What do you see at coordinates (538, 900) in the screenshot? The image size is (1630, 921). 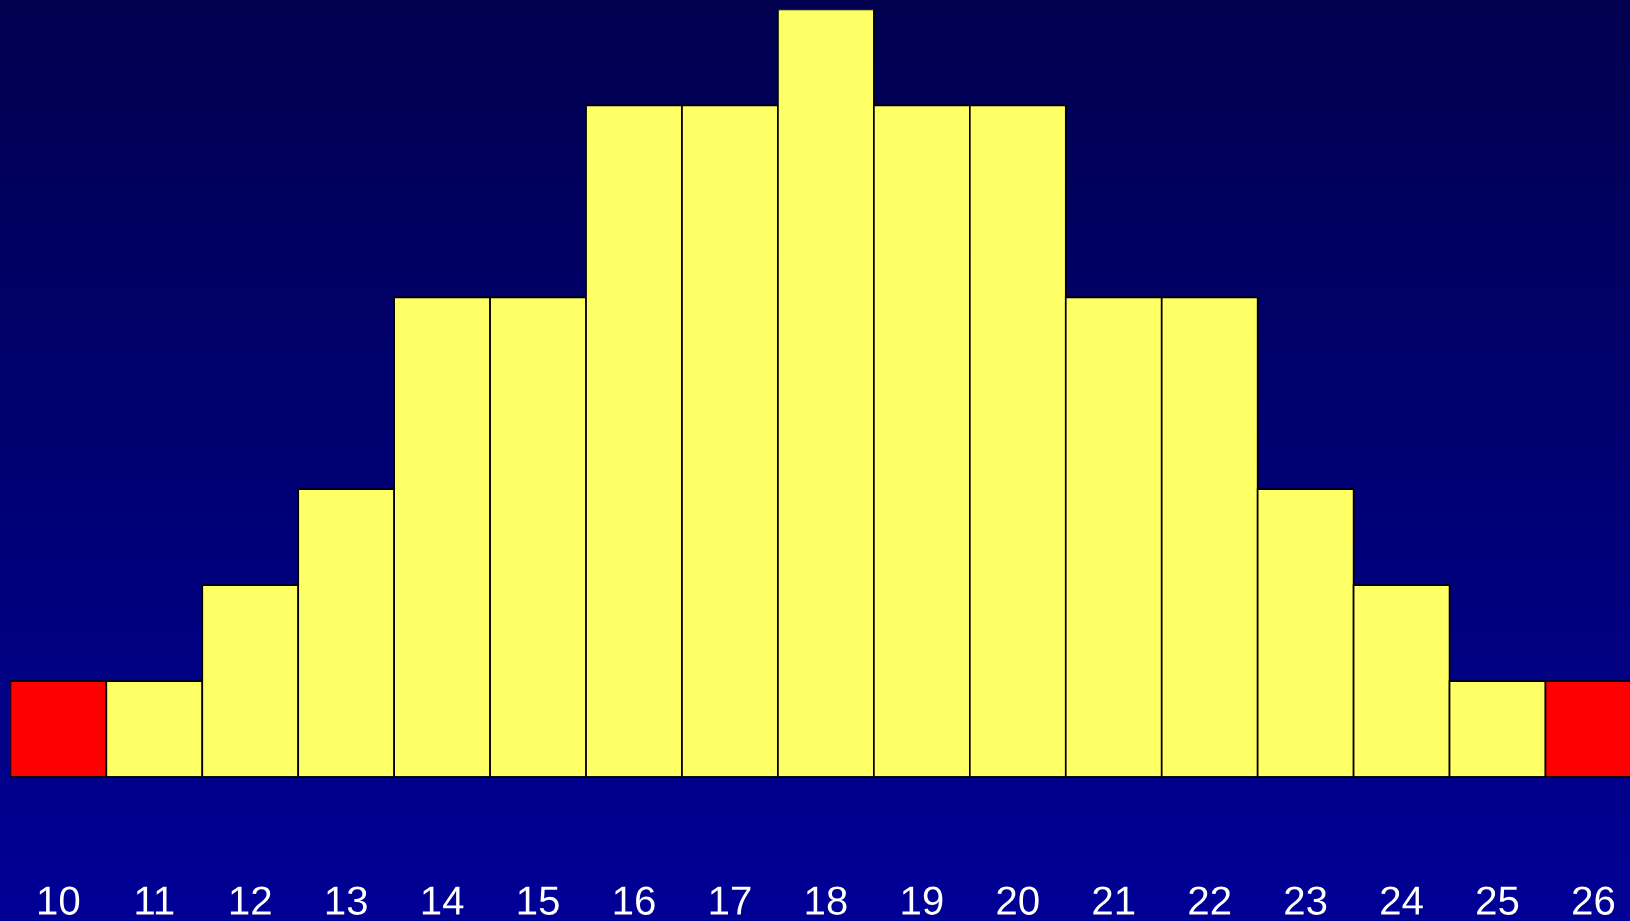 I see `x-tick-label: 15` at bounding box center [538, 900].